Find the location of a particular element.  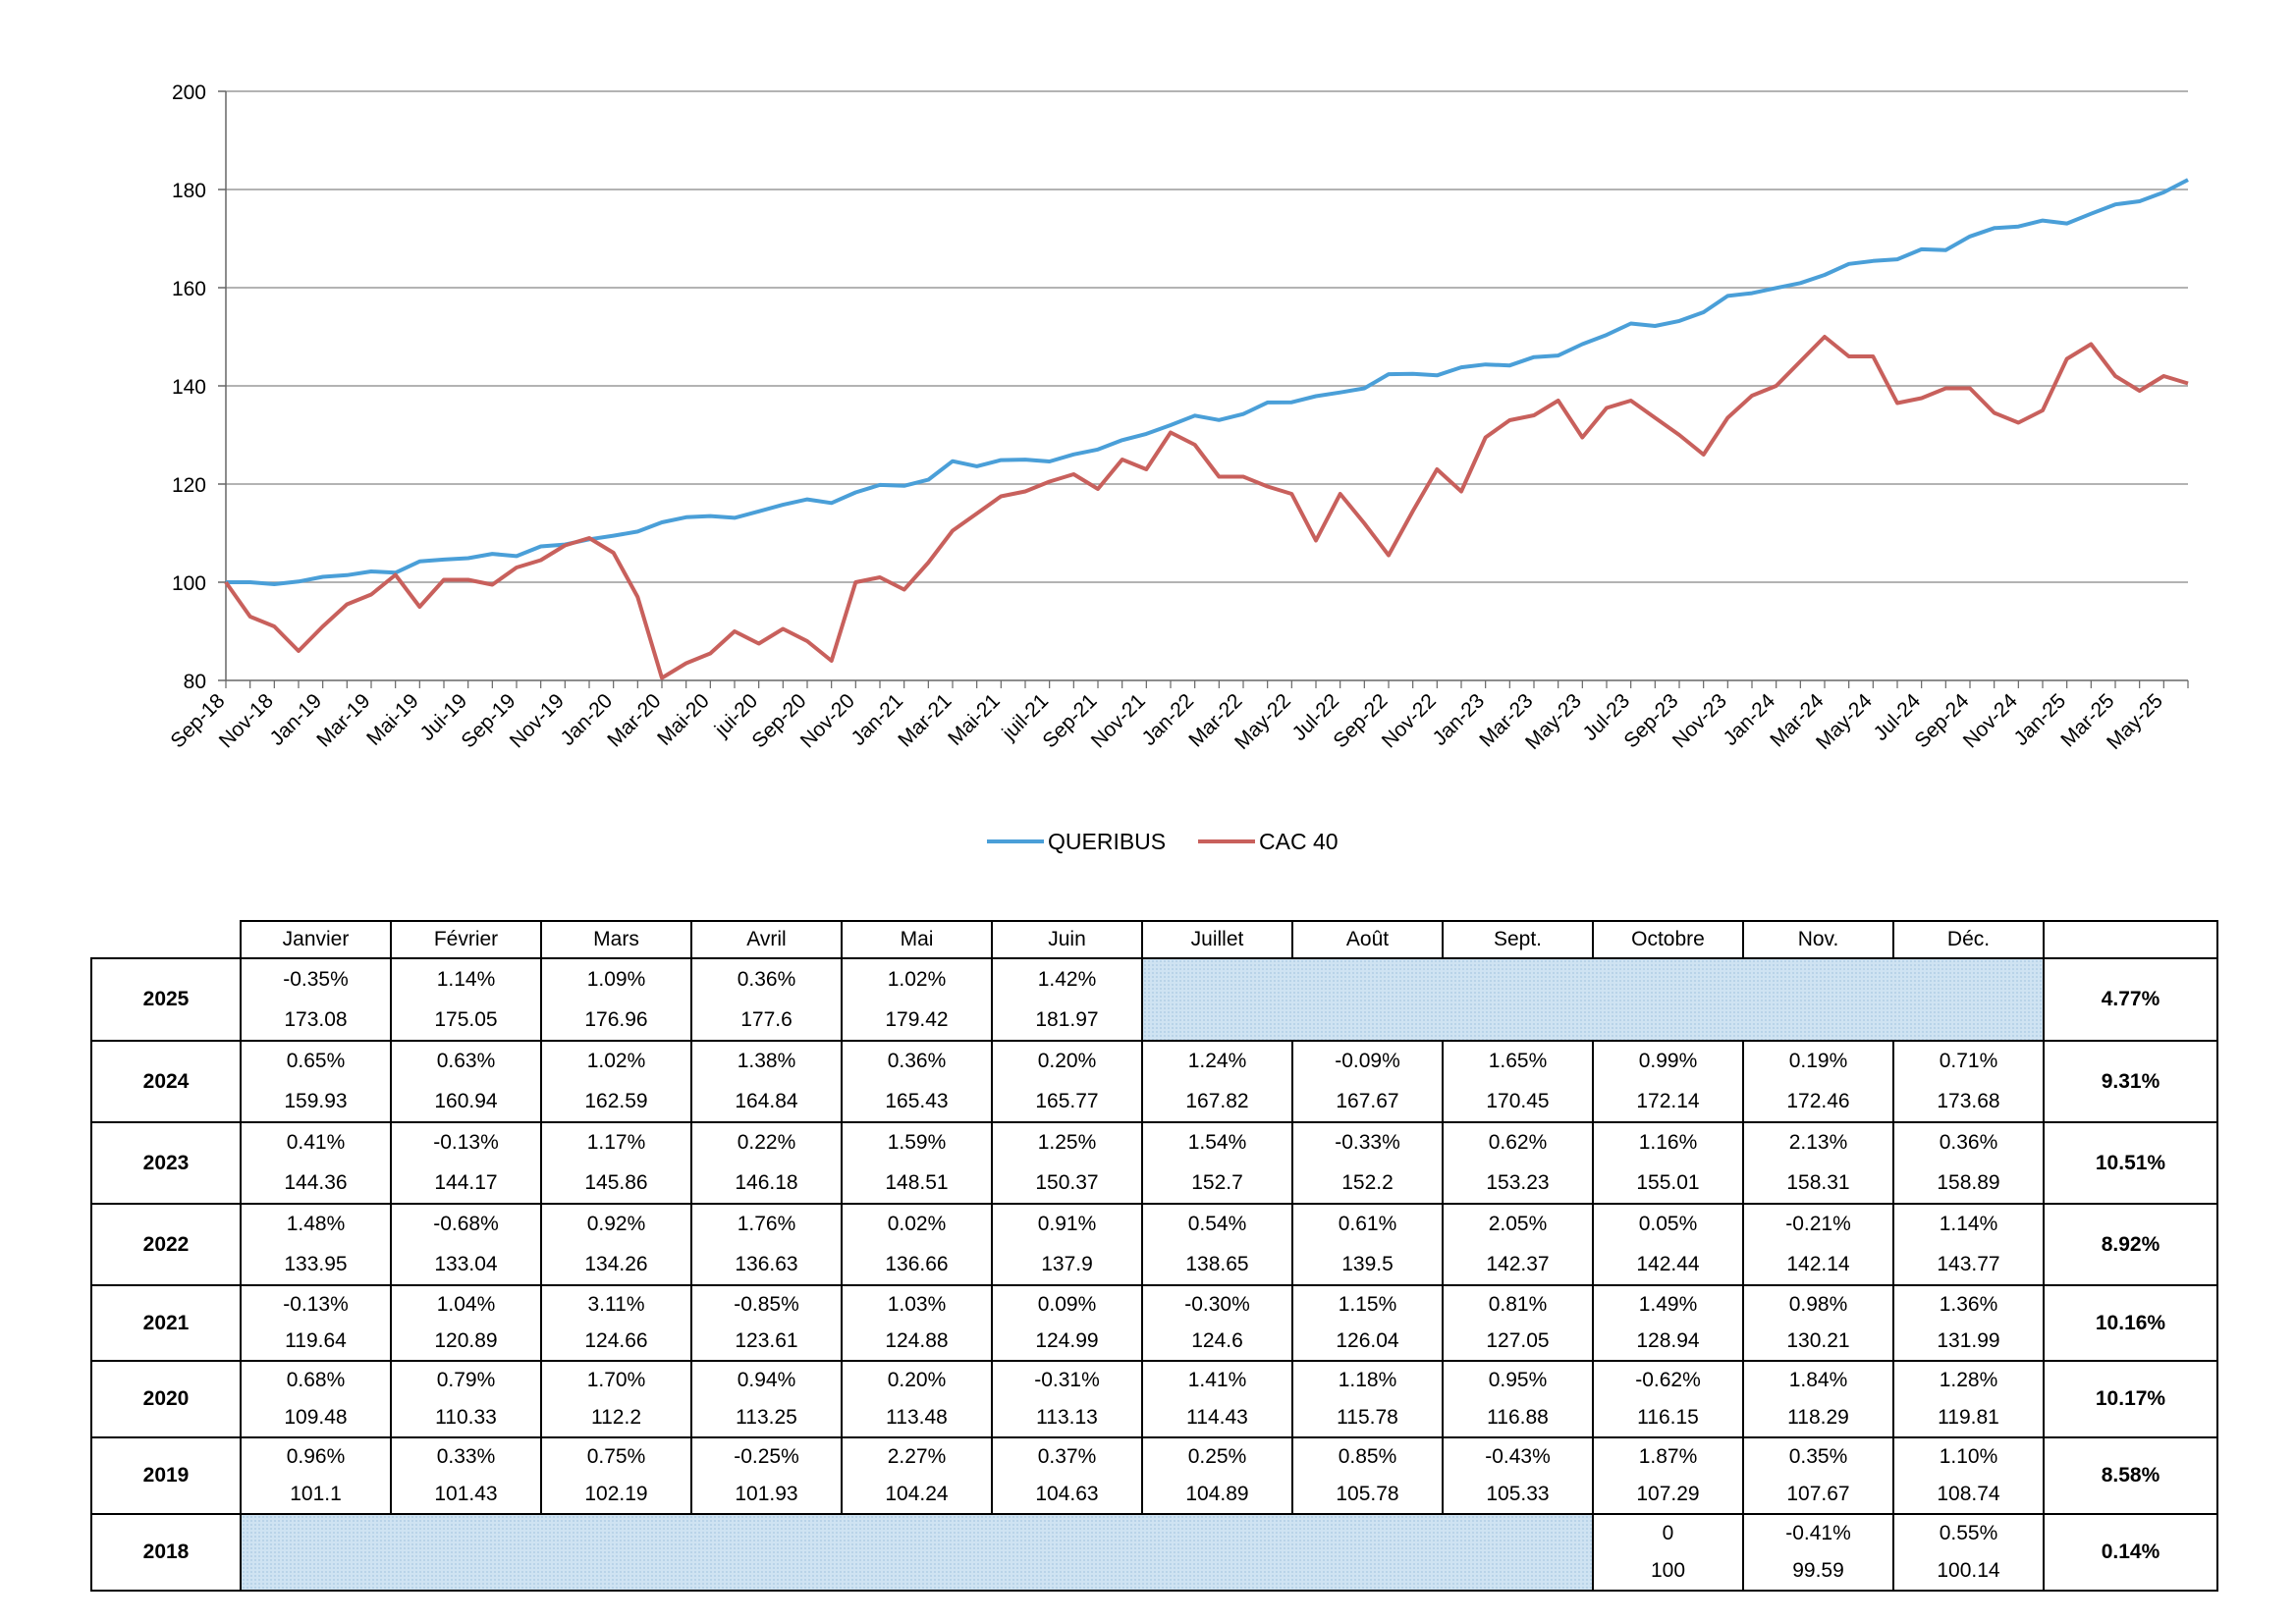

month-cell: 0.71% 173.68 is located at coordinates (1968, 1081).